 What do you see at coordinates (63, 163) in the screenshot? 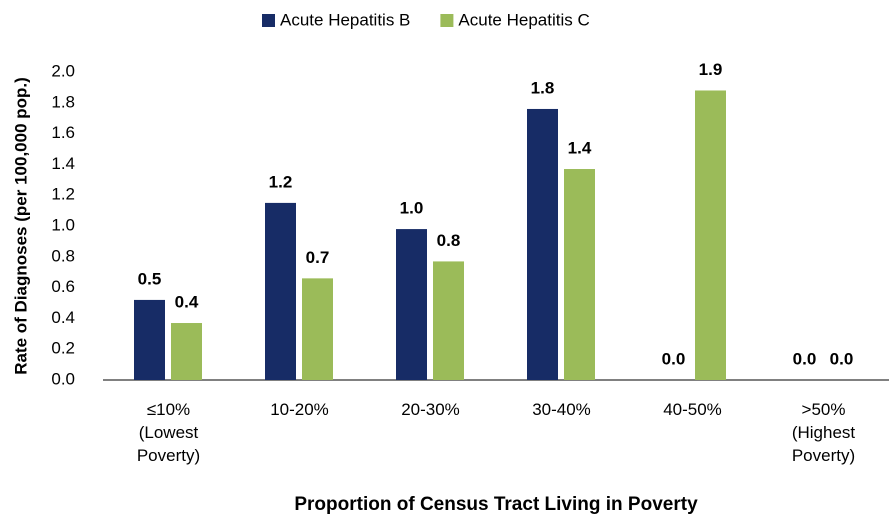
I see `y-tick-label: 1.4` at bounding box center [63, 163].